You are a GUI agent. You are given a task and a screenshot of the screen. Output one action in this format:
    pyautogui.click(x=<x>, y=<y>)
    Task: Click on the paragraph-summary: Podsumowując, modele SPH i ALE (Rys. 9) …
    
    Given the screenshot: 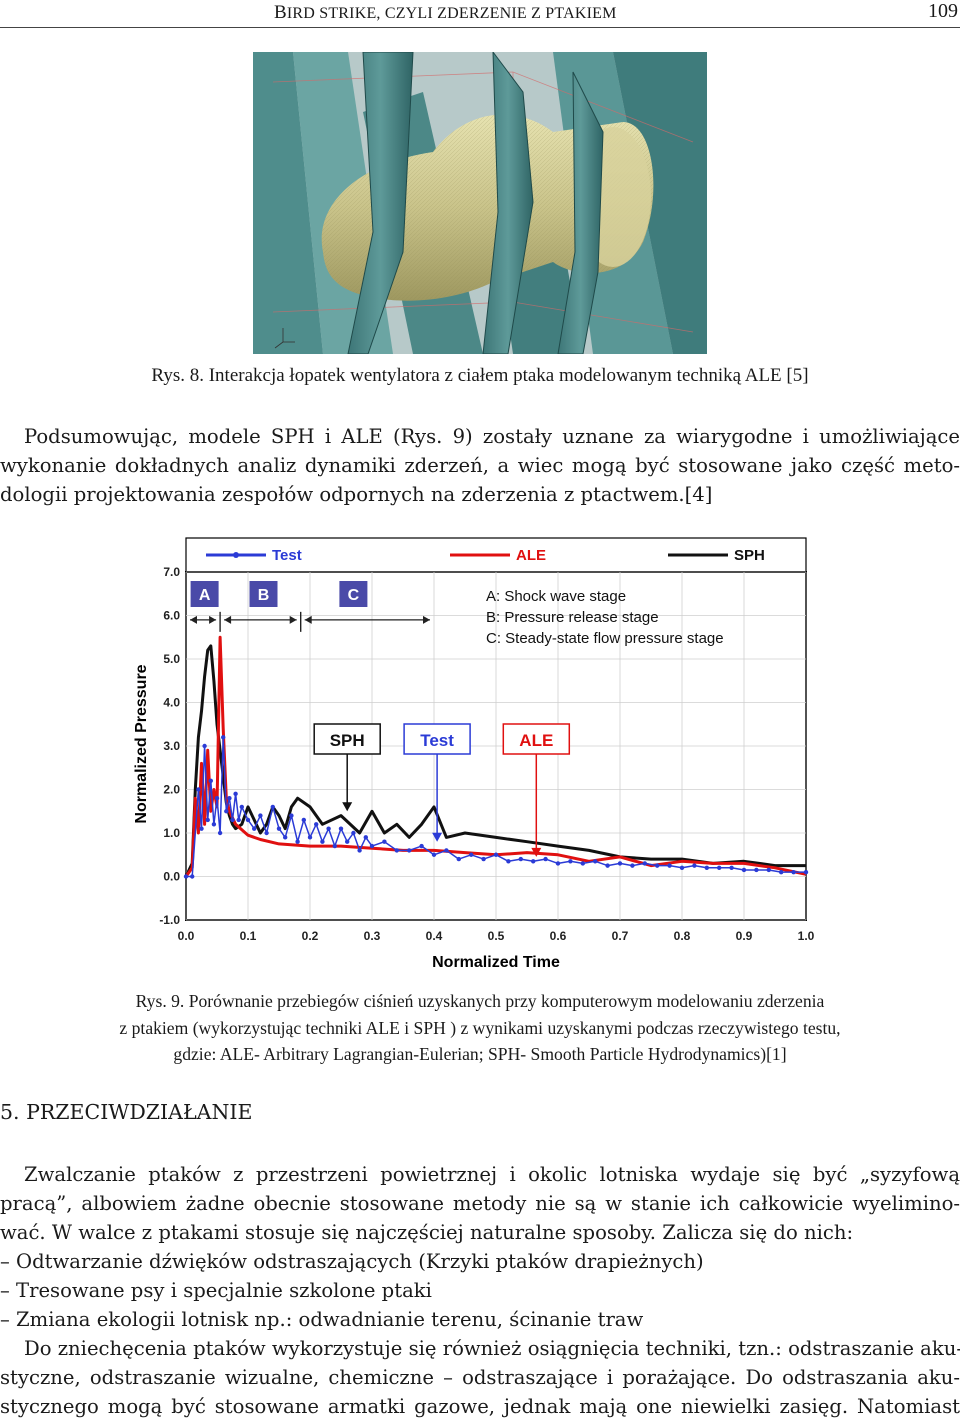 What is the action you would take?
    pyautogui.click(x=480, y=465)
    